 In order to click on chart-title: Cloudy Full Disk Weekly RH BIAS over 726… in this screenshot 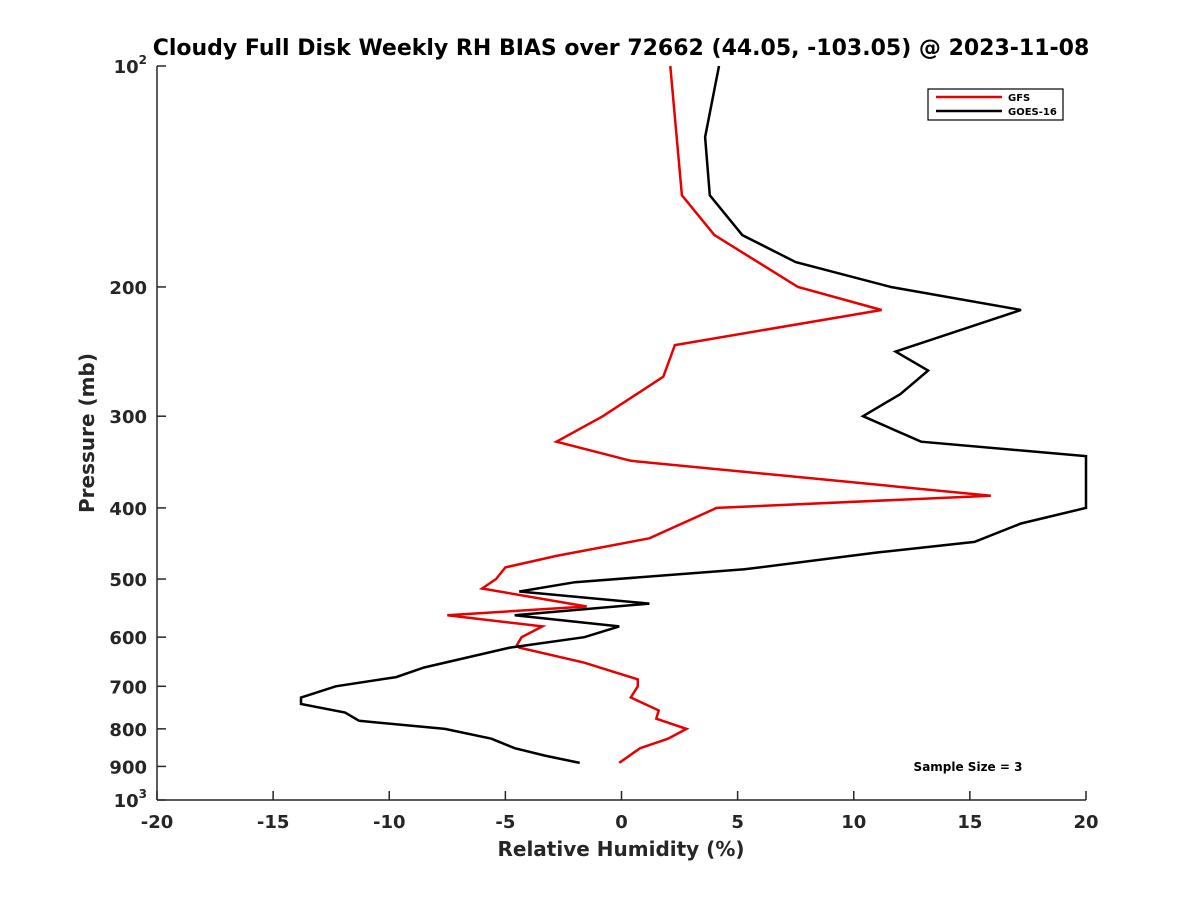, I will do `click(621, 48)`.